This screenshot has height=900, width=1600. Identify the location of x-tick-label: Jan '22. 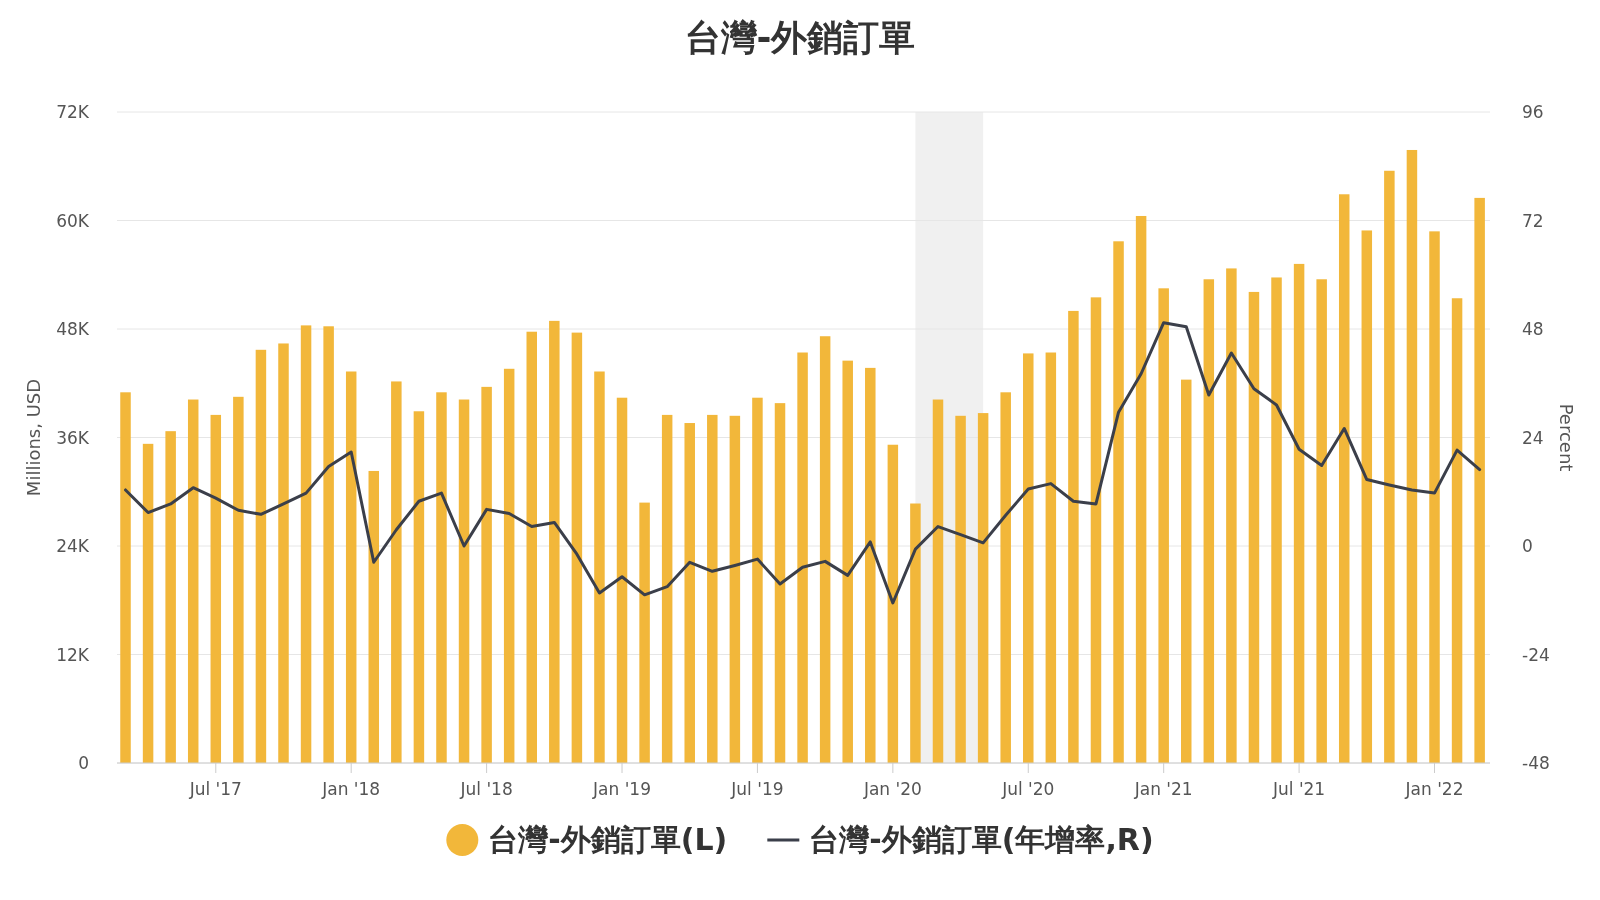
(1434, 789).